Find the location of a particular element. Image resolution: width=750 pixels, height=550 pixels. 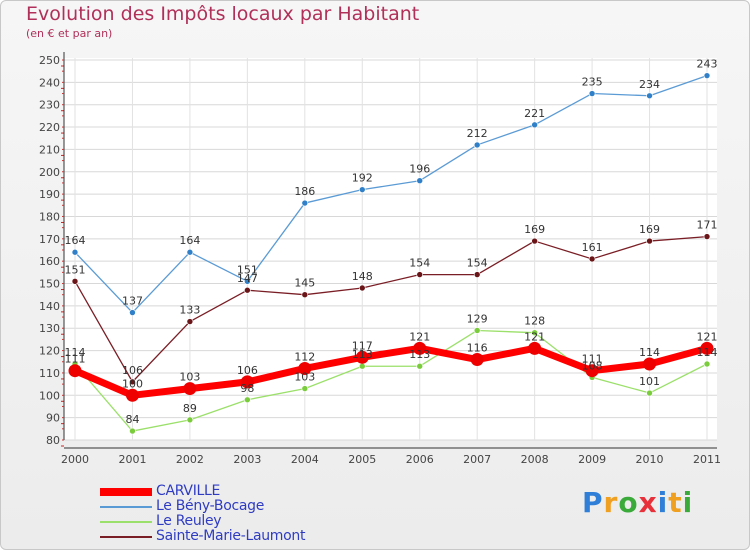

y-tick-label: 130 is located at coordinates (49, 328).